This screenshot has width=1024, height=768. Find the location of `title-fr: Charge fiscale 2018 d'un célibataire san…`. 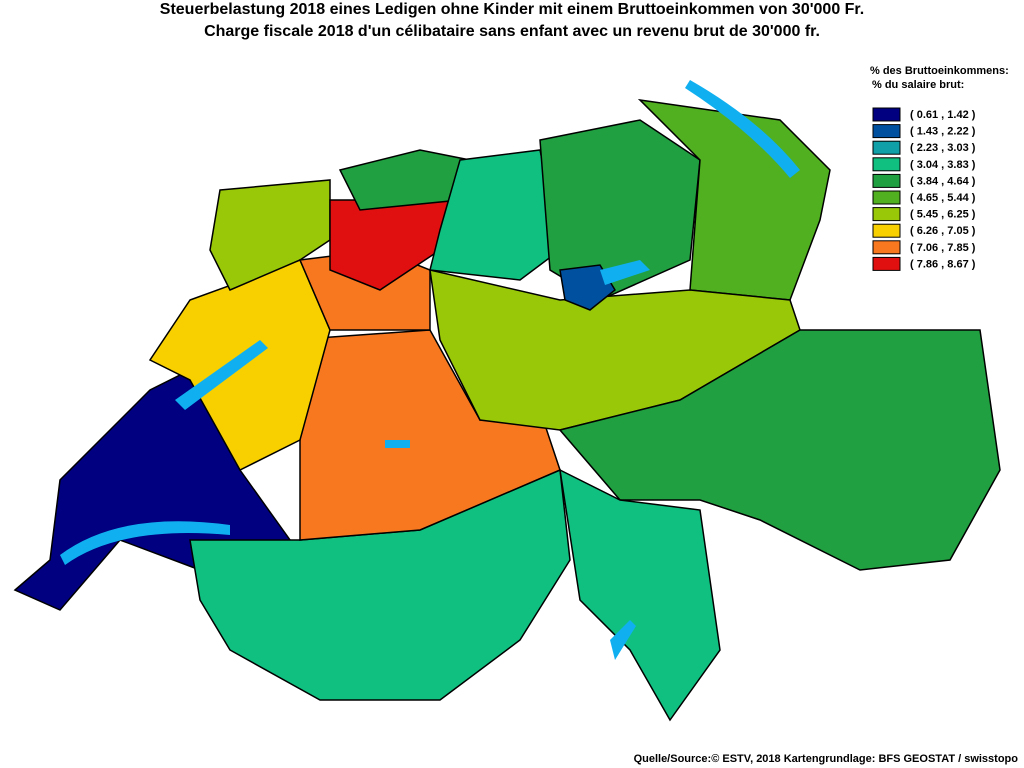

title-fr: Charge fiscale 2018 d'un célibataire san… is located at coordinates (512, 31).